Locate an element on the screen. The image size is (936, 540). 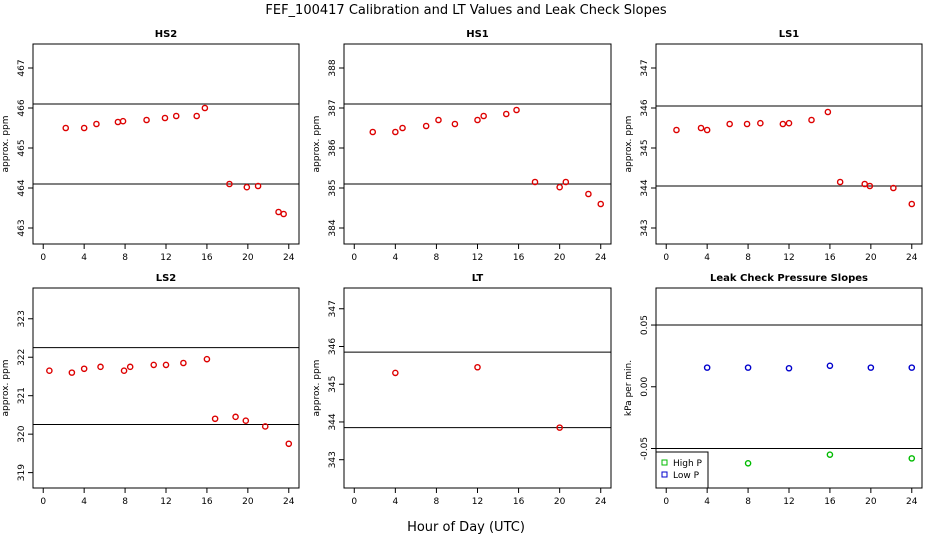
y-tick-label: 466 is located at coordinates (22, 107).